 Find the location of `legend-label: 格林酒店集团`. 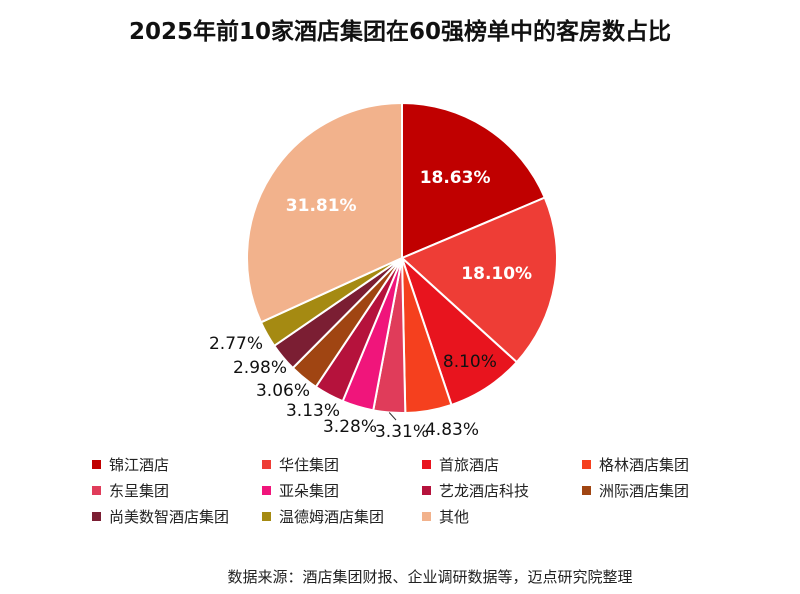

legend-label: 格林酒店集团 is located at coordinates (644, 464).